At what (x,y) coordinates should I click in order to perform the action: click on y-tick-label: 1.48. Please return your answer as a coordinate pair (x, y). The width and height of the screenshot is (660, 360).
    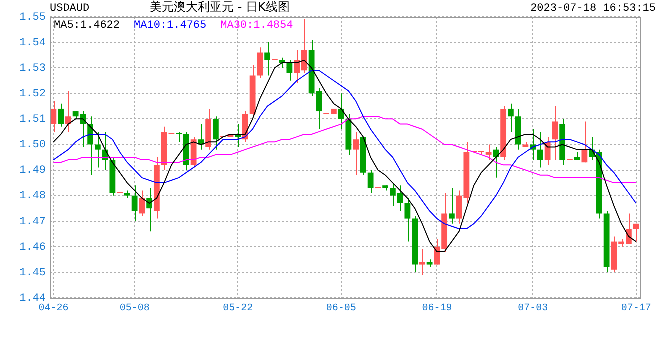
    Looking at the image, I should click on (33, 196).